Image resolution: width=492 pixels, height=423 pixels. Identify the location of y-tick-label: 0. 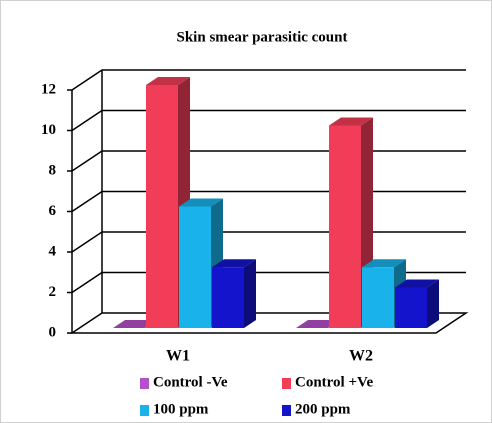
(53, 332).